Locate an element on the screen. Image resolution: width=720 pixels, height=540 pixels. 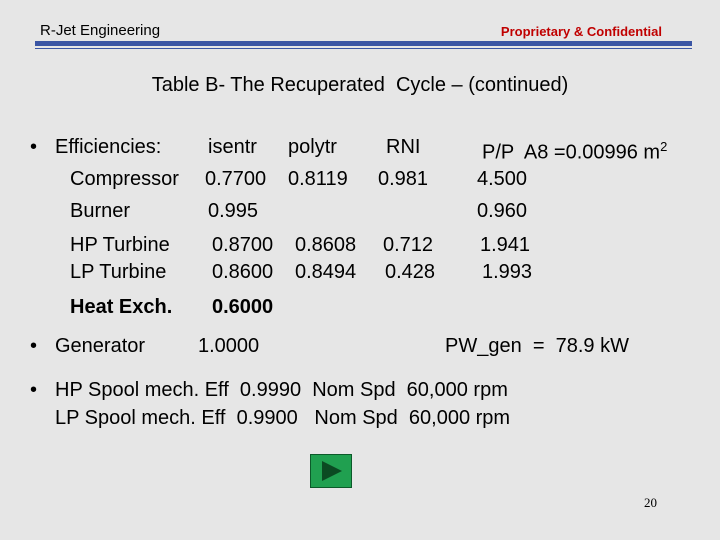
cell: 0.8494 is located at coordinates (326, 272).